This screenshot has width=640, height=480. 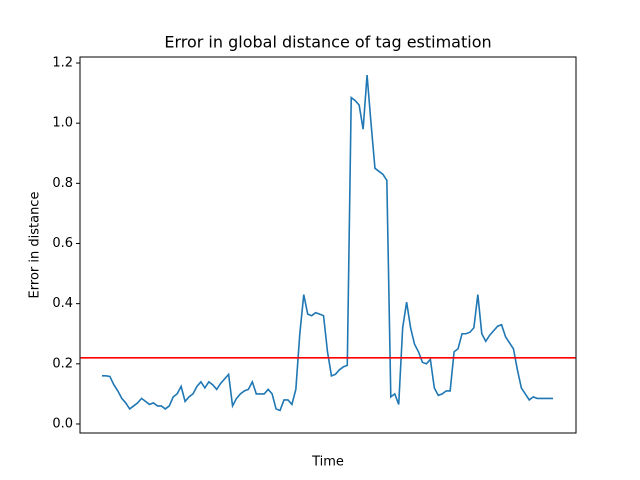 What do you see at coordinates (62, 363) in the screenshot?
I see `y-tick-label: 0.2` at bounding box center [62, 363].